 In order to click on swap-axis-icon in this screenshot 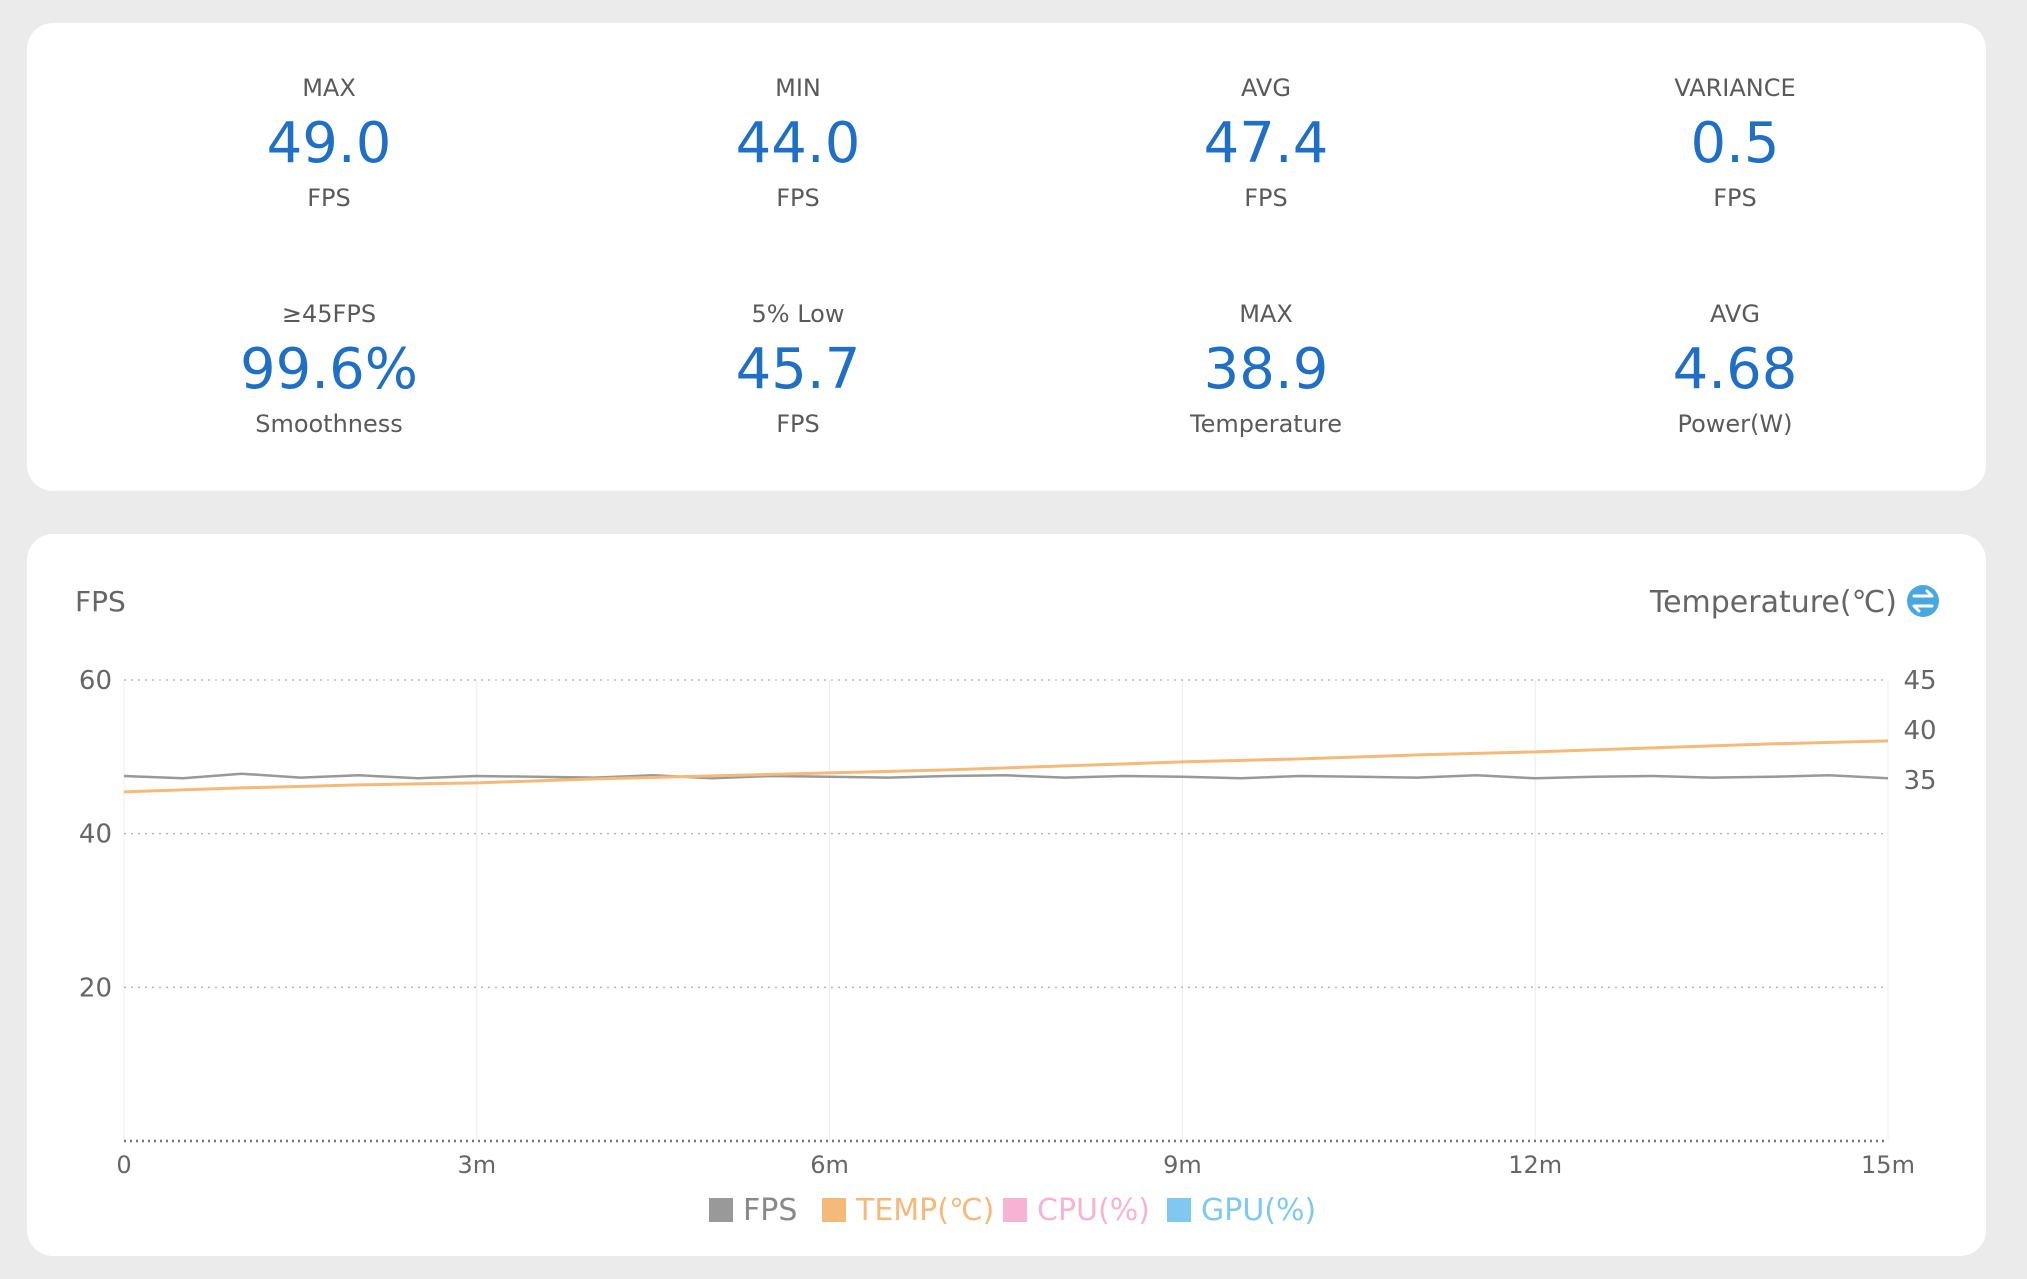, I will do `click(1923, 601)`.